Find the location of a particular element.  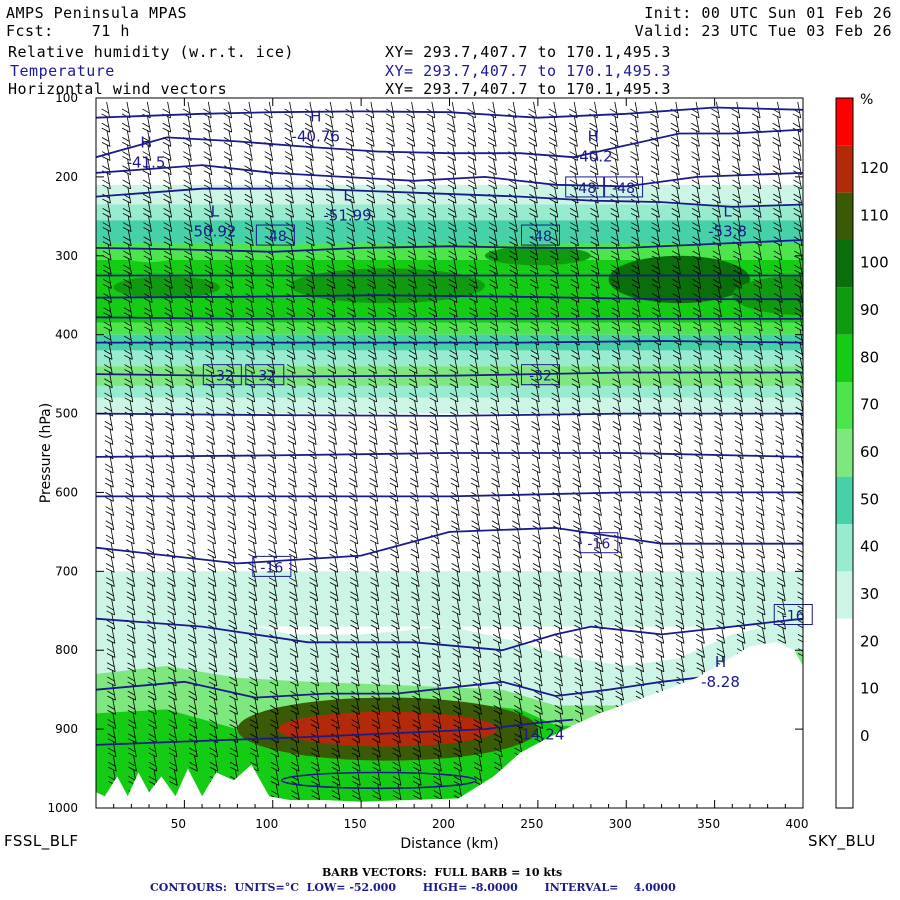

isotherm-label: -48 is located at coordinates (623, 189).